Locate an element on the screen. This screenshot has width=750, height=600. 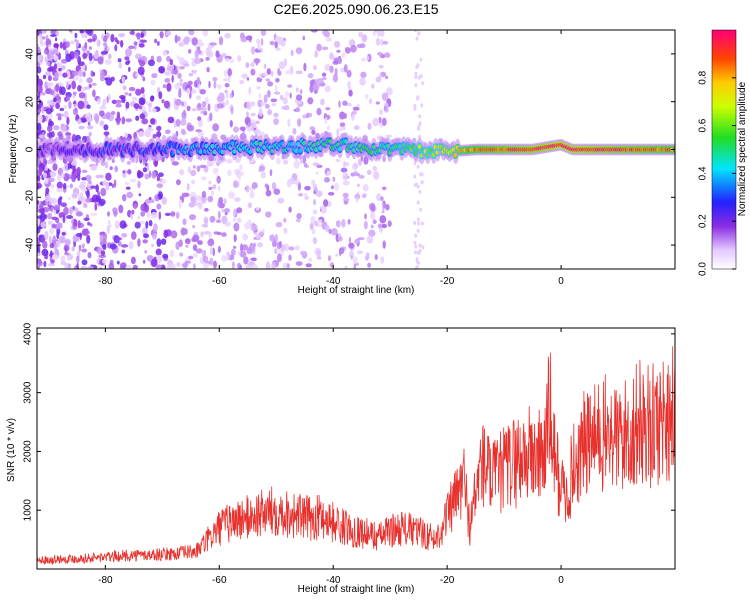
snr-x-tick-label: -80 is located at coordinates (105, 580).